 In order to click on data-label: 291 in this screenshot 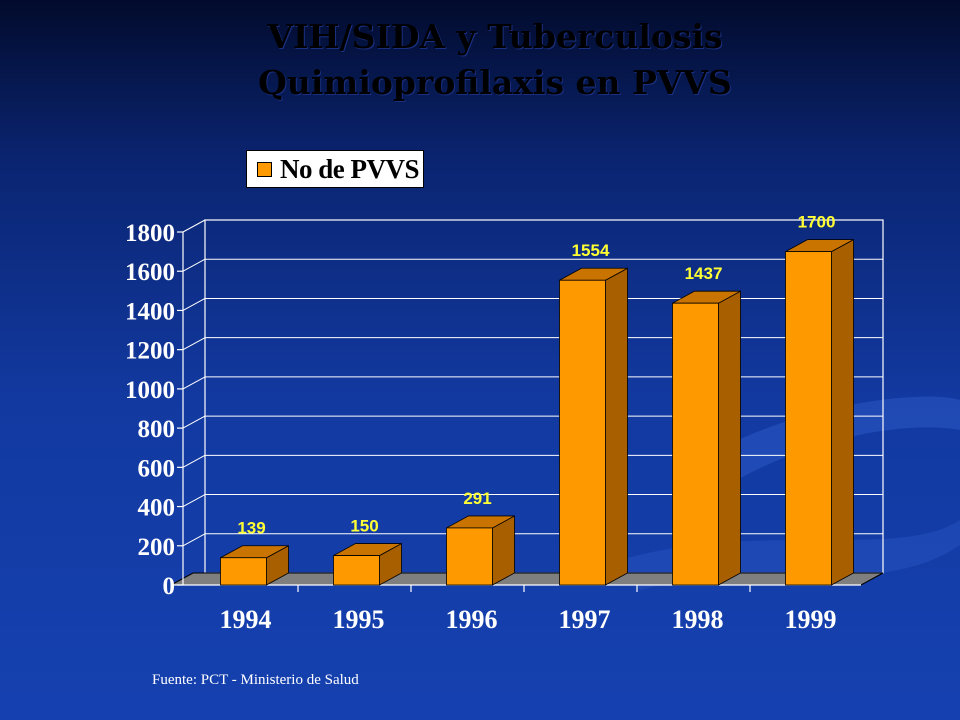, I will do `click(477, 498)`.